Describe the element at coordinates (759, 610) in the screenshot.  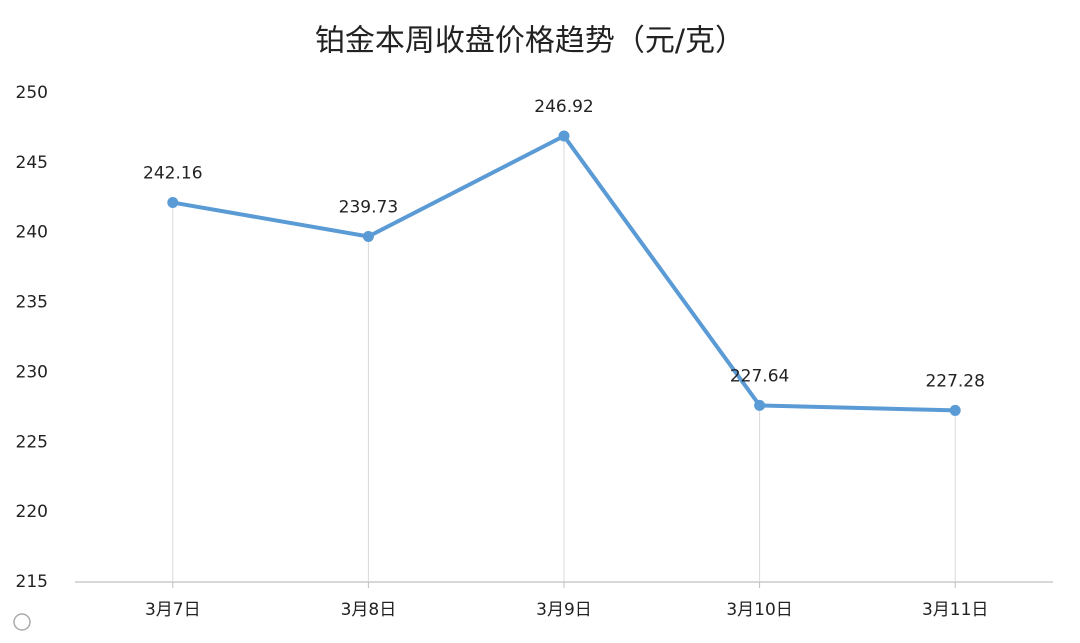
I see `x-tick-label: 3月10日` at that location.